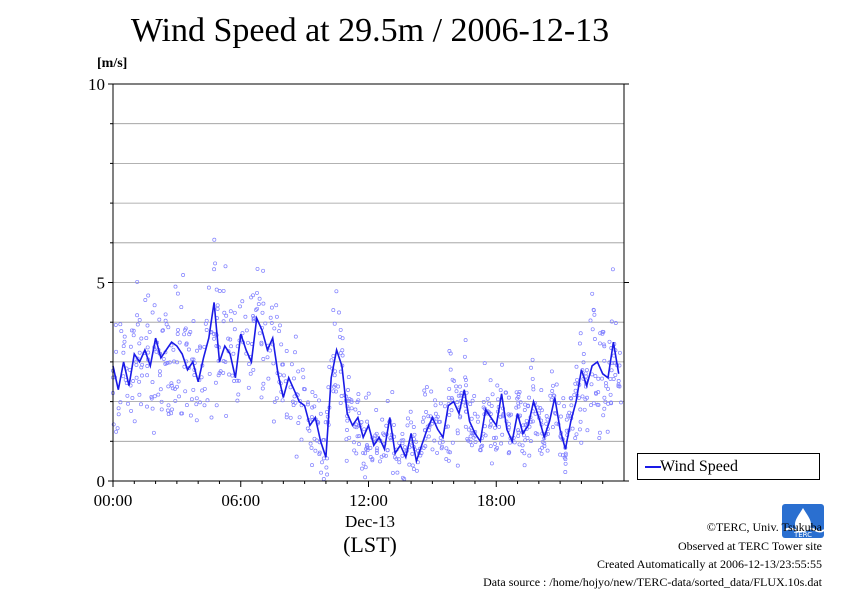 Image resolution: width=842 pixels, height=595 pixels. Describe the element at coordinates (370, 521) in the screenshot. I see `x-axis-date-label: Dec-13` at that location.